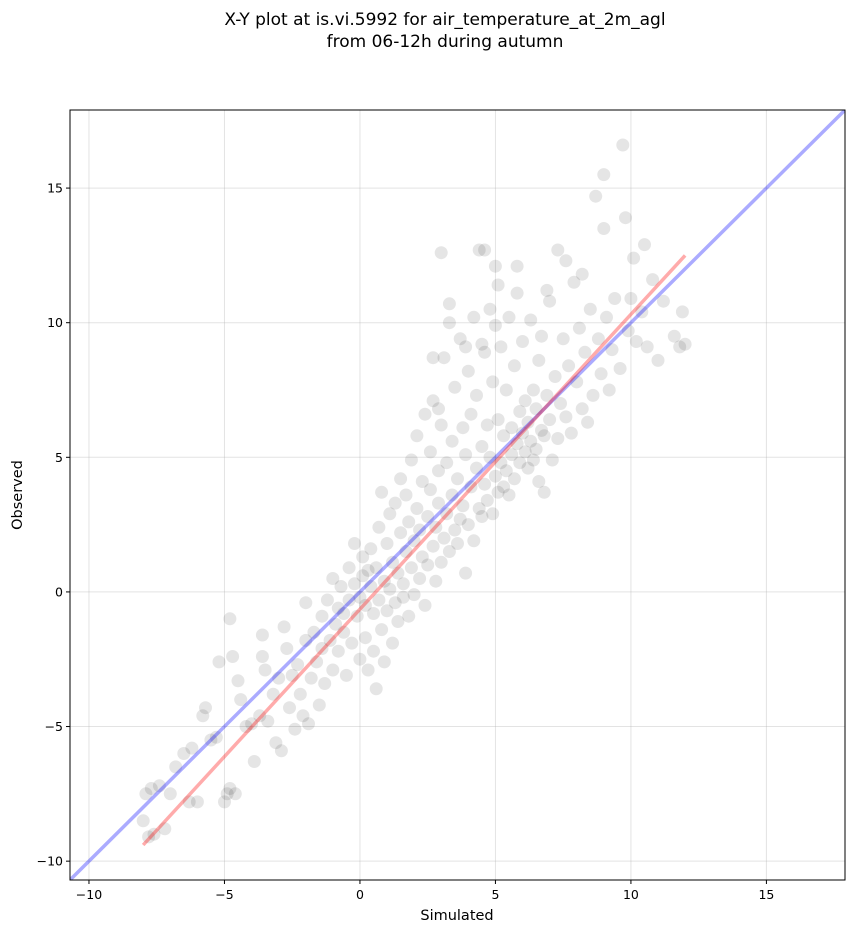 This screenshot has height=934, width=854. Describe the element at coordinates (766, 894) in the screenshot. I see `x-tick-label: 15` at that location.